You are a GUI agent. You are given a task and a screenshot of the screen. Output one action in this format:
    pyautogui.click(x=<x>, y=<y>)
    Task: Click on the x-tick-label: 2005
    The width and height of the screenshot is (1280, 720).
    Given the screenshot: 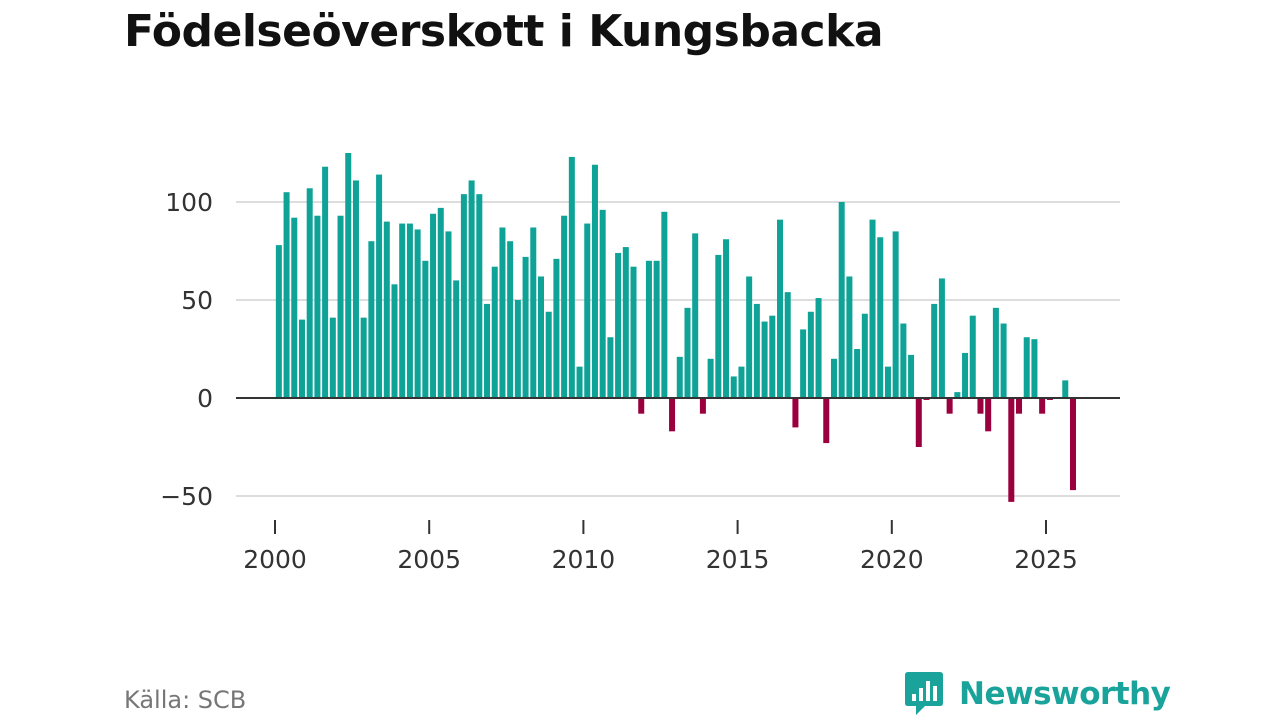 What is the action you would take?
    pyautogui.click(x=429, y=559)
    